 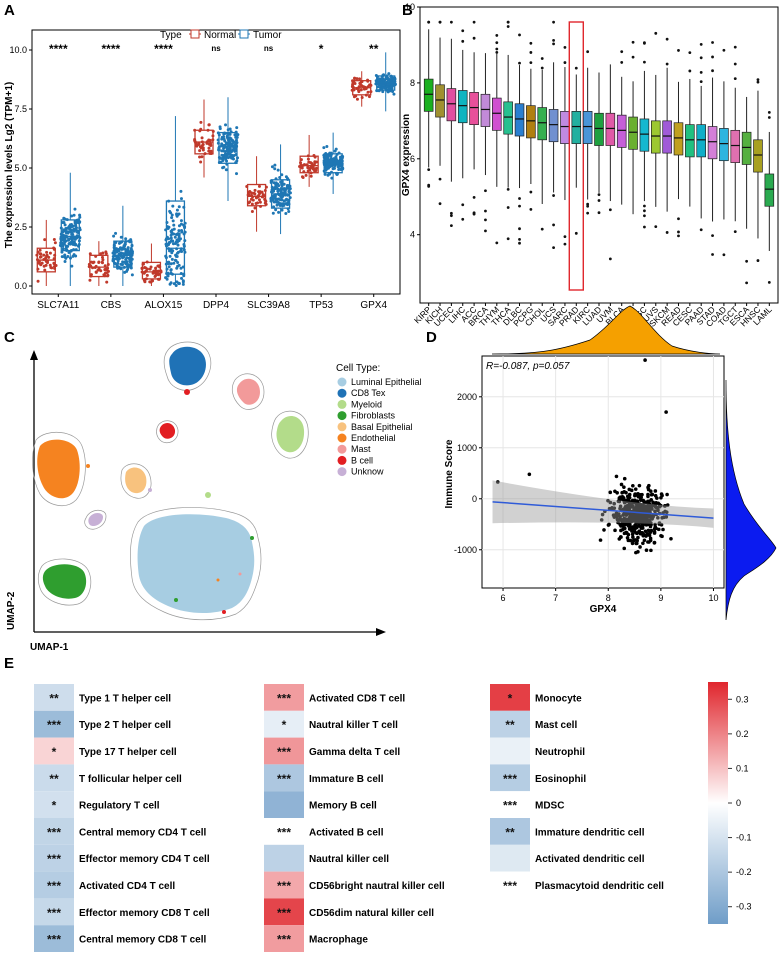 What do you see at coordinates (9, 165) in the screenshot?
I see `panel-a-ylabel: The expression levels Lg2 (TPM+1)` at bounding box center [9, 165].